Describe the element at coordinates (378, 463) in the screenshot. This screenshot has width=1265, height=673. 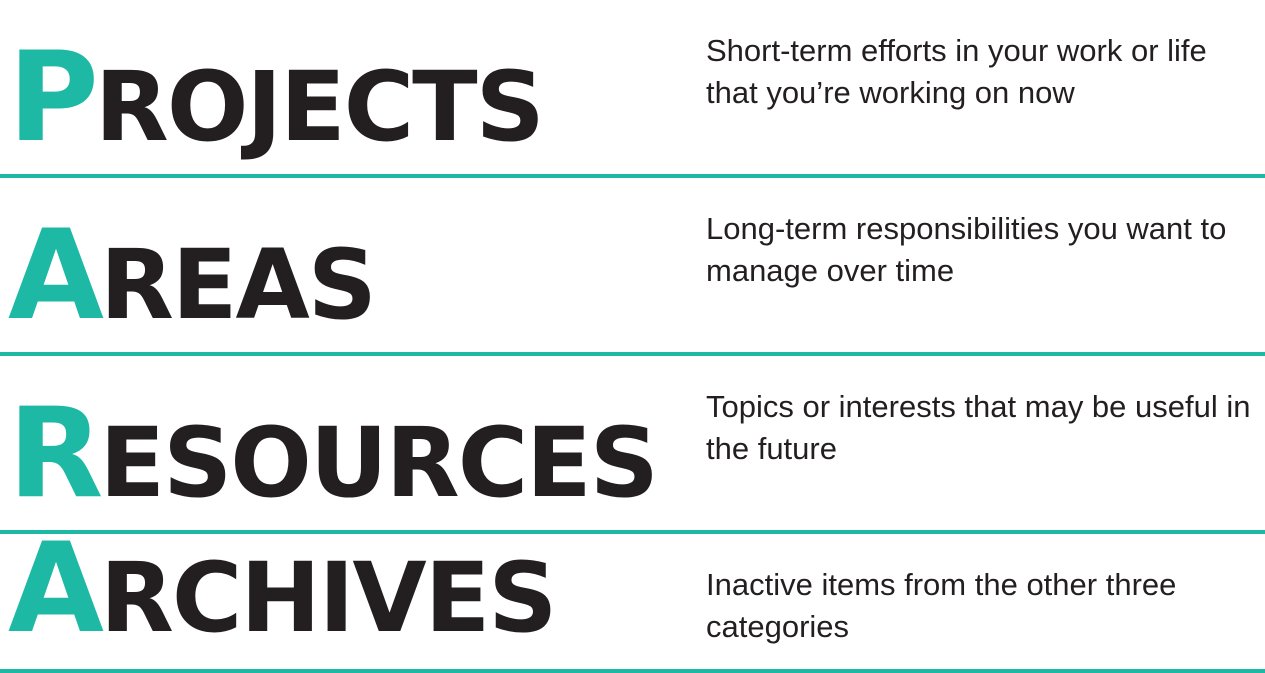
I see `title-rest-resources: ESOURCES` at that location.